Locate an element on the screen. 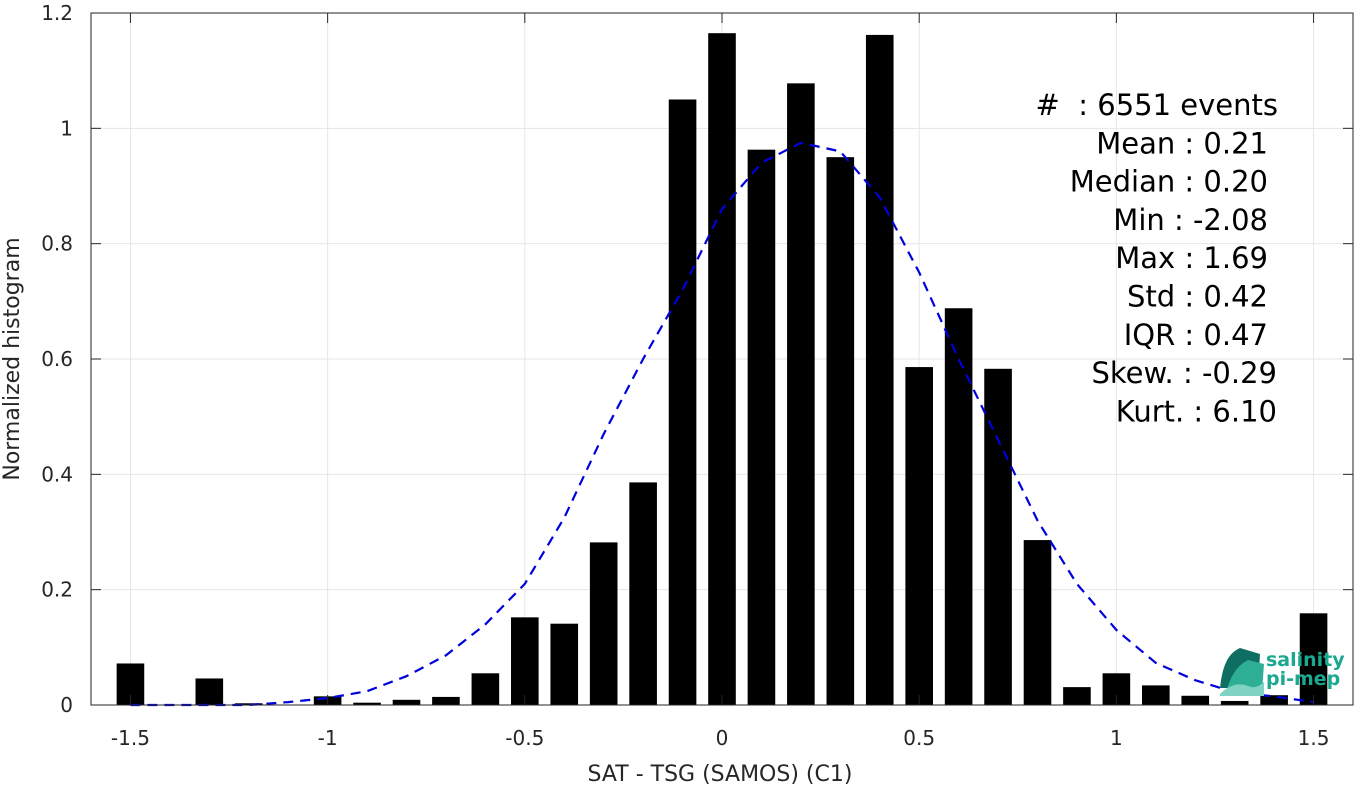 This screenshot has height=785, width=1367. stat-line: IQR : 0.47 is located at coordinates (1196, 335).